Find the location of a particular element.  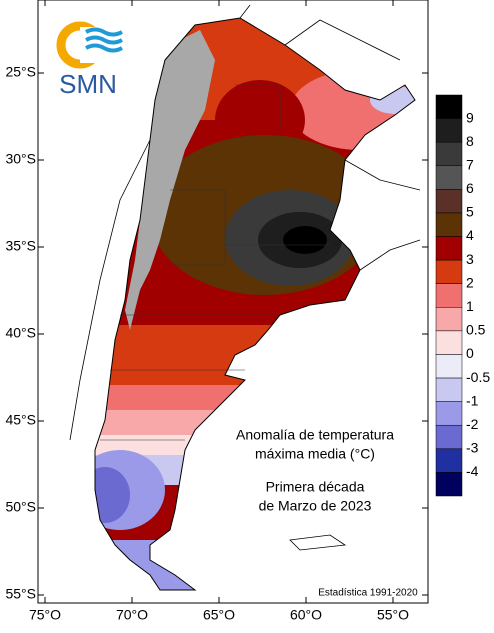

legend-label: 6 is located at coordinates (470, 188).